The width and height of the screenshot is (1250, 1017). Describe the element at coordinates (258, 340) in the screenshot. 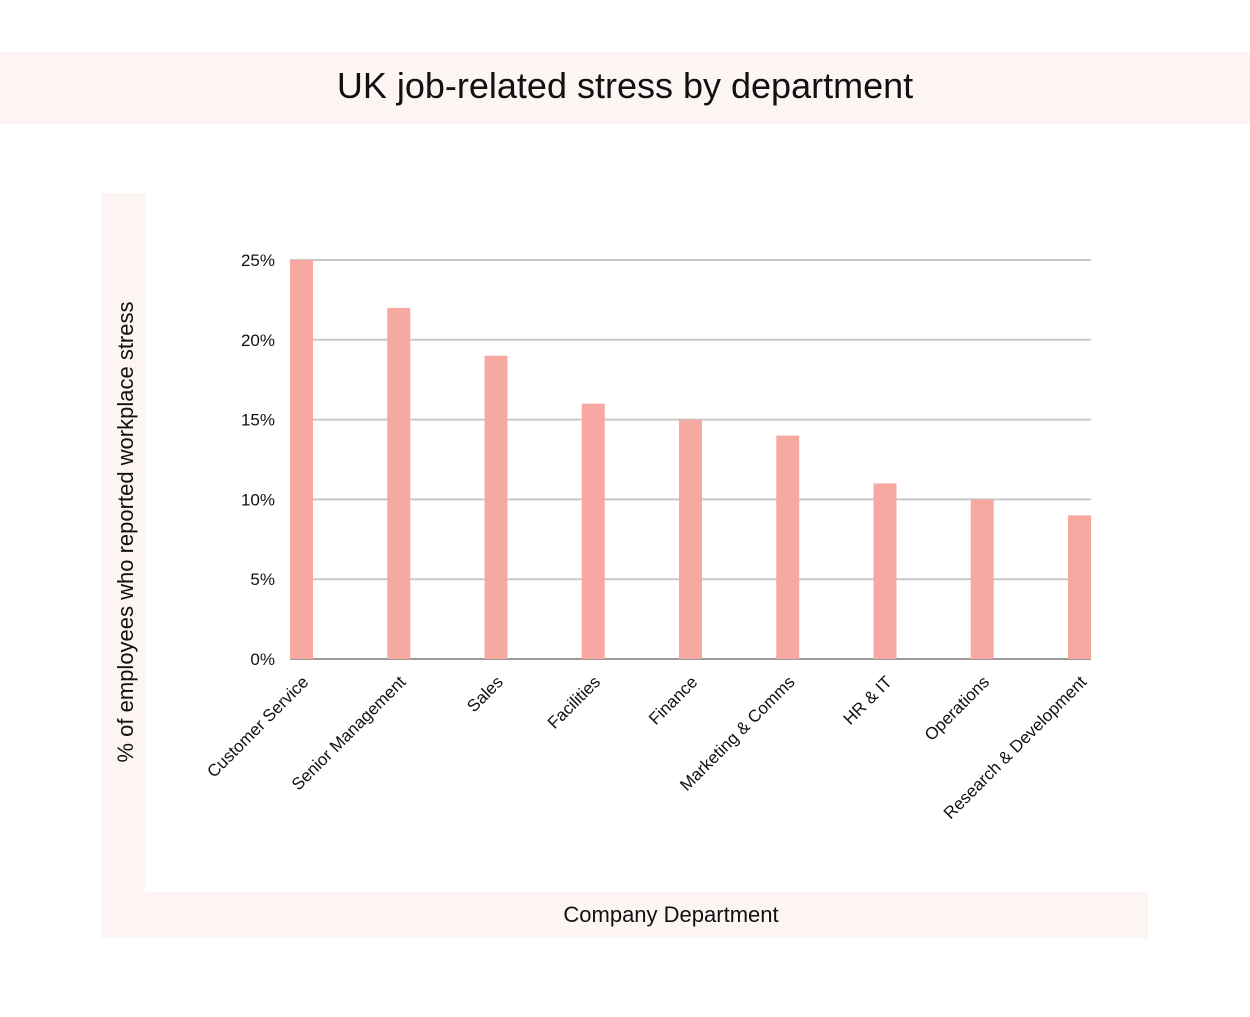

I see `y-tick-label: 20%` at that location.